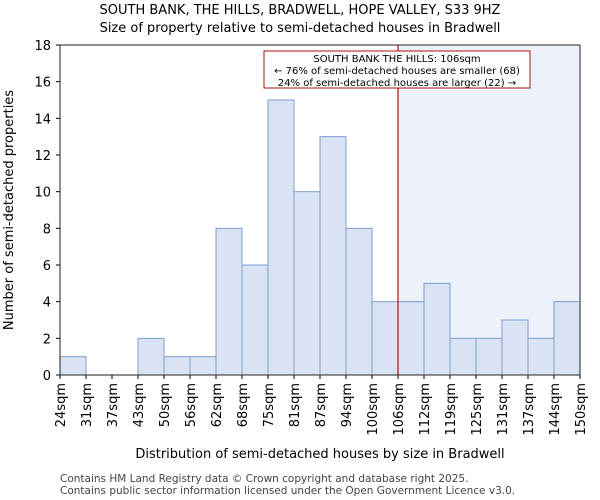 Image resolution: width=600 pixels, height=500 pixels. I want to click on bar-81sqm, so click(307, 283).